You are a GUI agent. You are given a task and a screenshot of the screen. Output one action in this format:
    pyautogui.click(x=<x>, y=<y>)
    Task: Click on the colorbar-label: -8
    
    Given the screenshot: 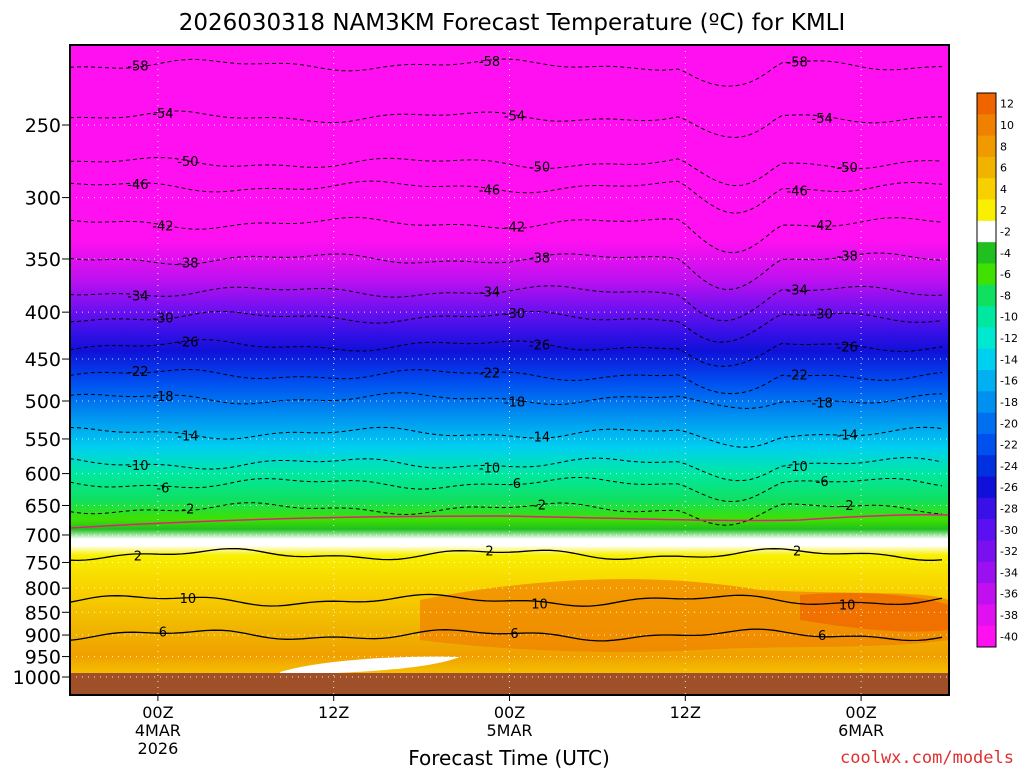 What is the action you would take?
    pyautogui.click(x=1005, y=295)
    